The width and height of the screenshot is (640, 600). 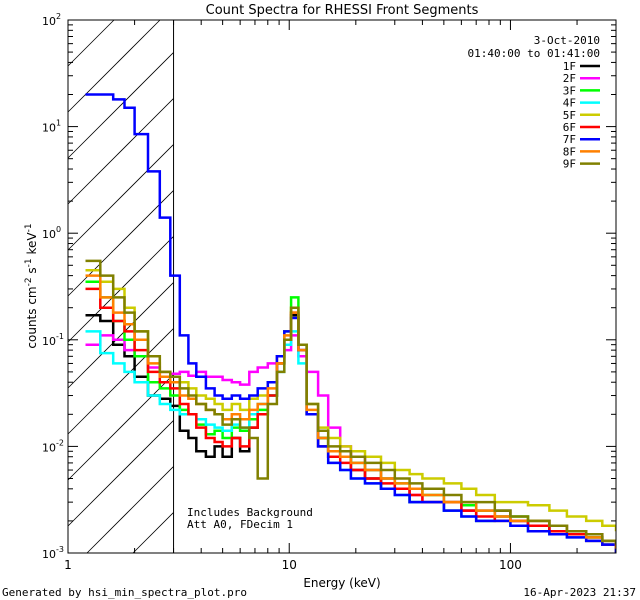 I want to click on legend-label-2F: 2F, so click(x=569, y=78).